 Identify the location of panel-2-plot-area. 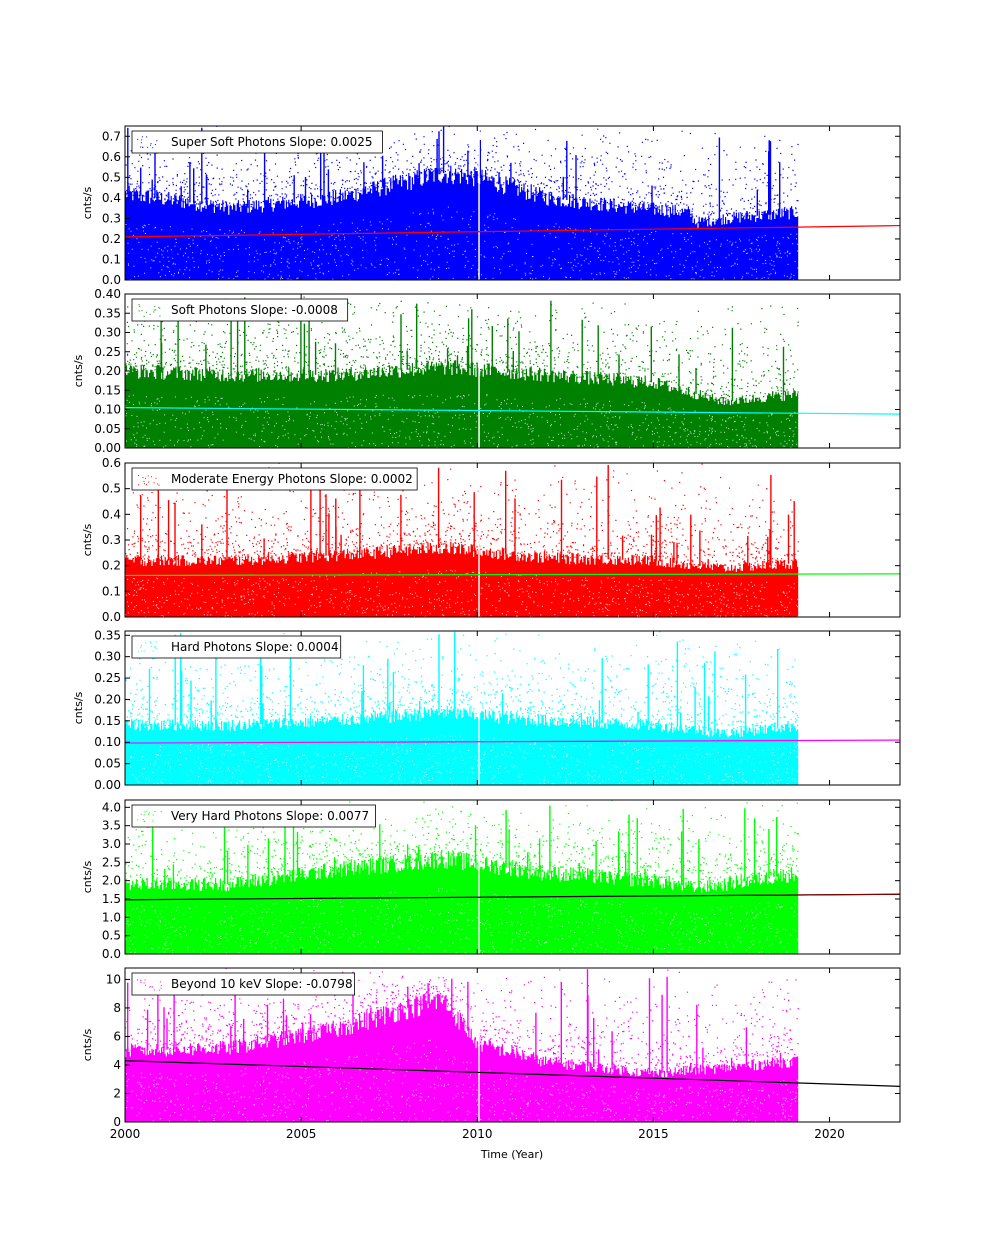
(512, 371).